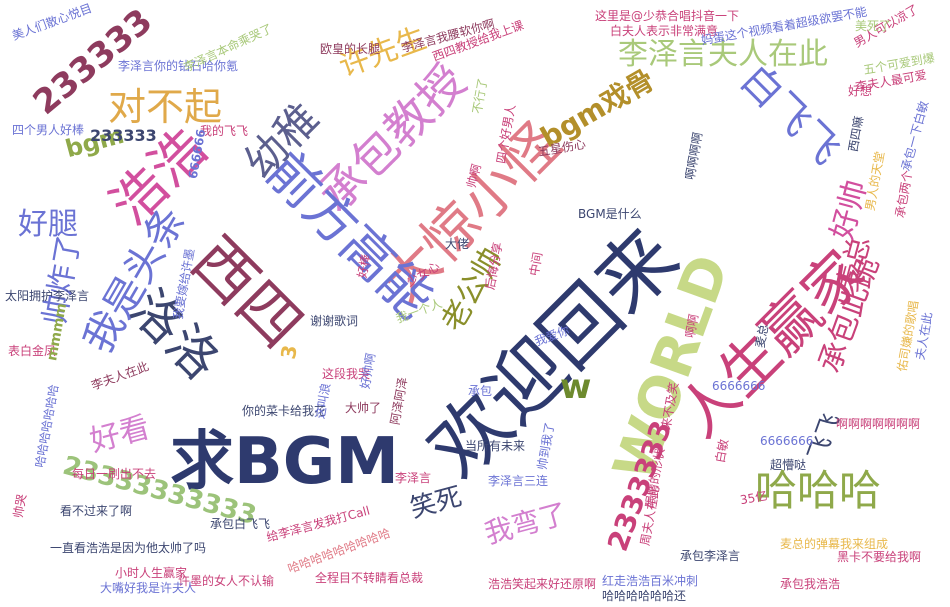 The width and height of the screenshot is (950, 607). I want to click on cloud-word: 大帅了, so click(363, 408).